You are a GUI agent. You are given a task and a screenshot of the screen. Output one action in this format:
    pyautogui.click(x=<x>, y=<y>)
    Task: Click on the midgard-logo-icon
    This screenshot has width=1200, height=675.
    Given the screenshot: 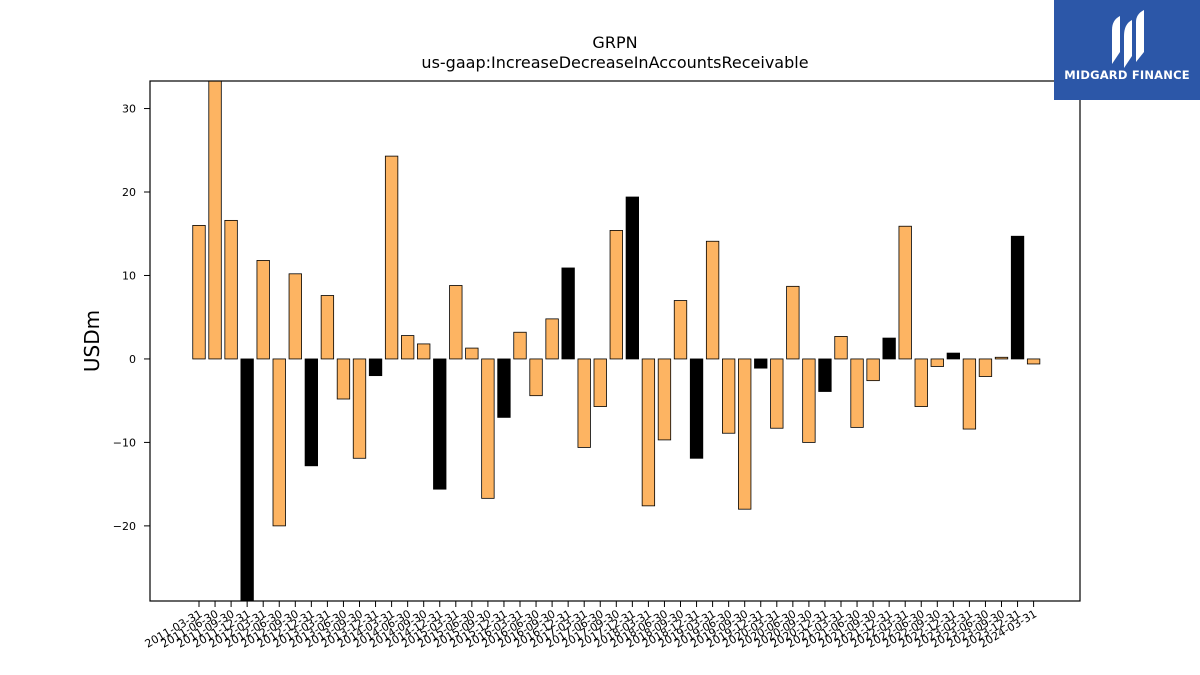 What is the action you would take?
    pyautogui.click(x=1128, y=39)
    